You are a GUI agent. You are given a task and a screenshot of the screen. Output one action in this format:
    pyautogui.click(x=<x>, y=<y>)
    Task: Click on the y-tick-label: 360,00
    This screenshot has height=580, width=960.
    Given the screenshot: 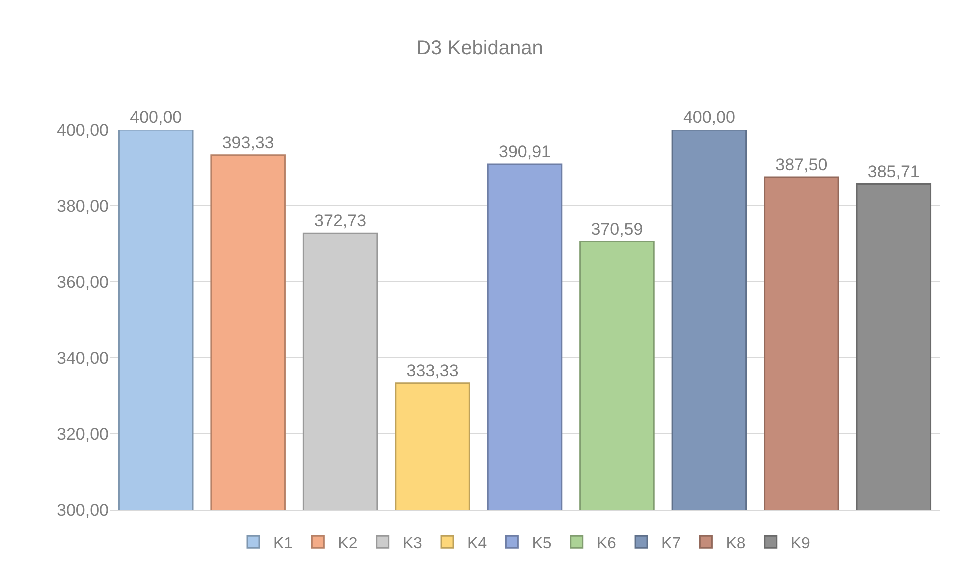 What is the action you would take?
    pyautogui.click(x=83, y=282)
    